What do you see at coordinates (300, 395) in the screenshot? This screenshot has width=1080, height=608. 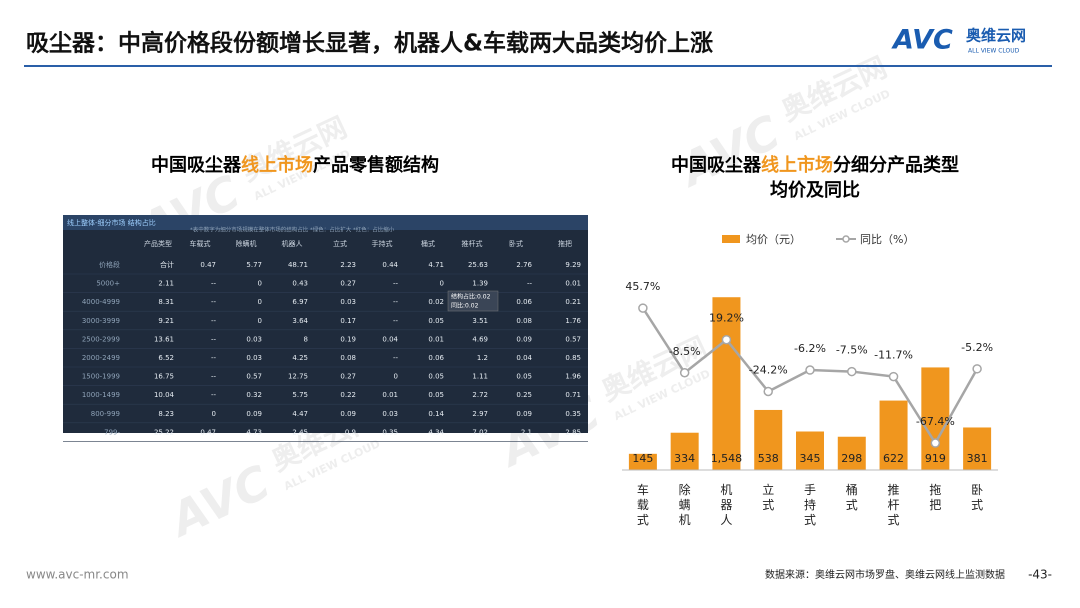 I see `table-cell: 5.75` at bounding box center [300, 395].